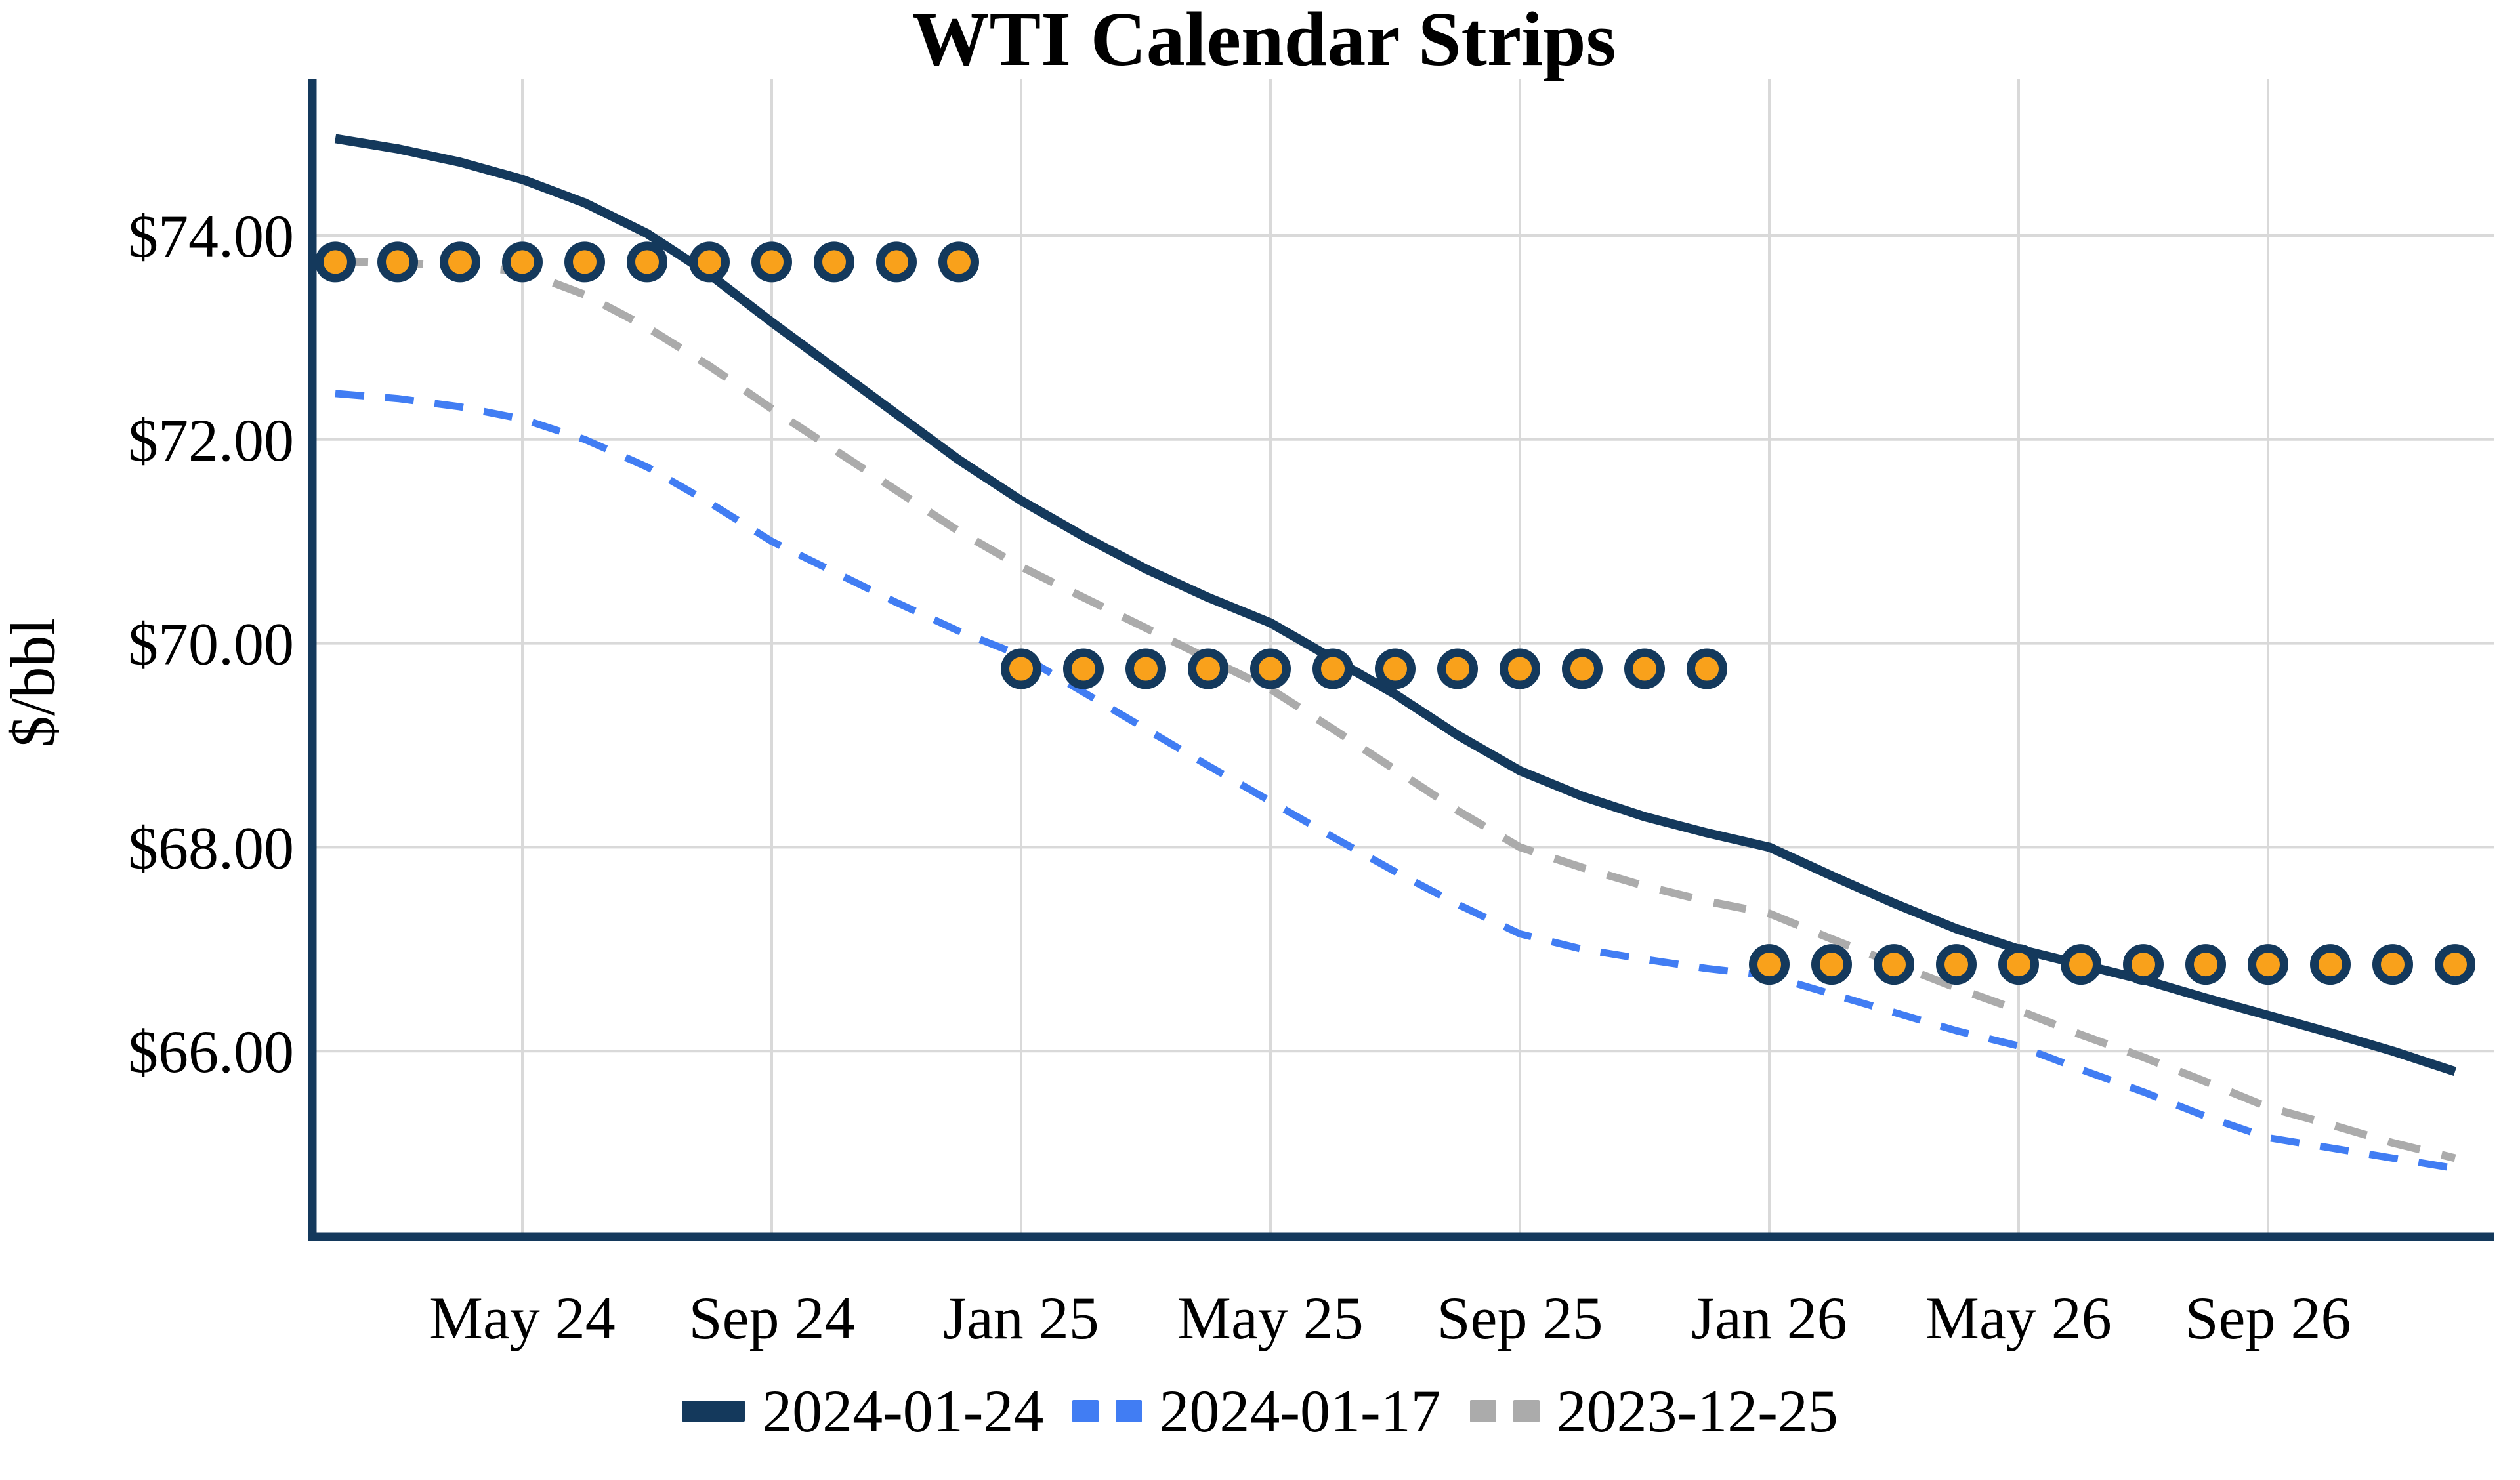 This screenshot has height=1480, width=2520. What do you see at coordinates (903, 1411) in the screenshot?
I see `legend-label: 2024-01-24` at bounding box center [903, 1411].